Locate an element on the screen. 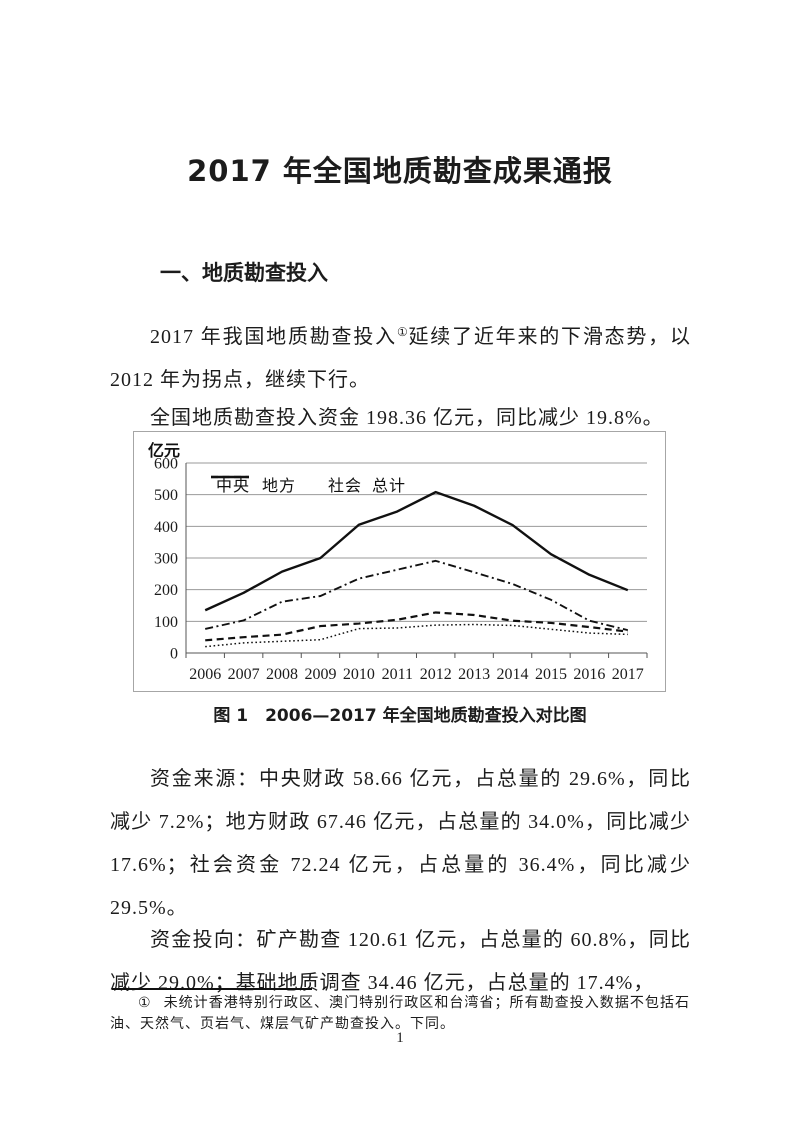 The height and width of the screenshot is (1131, 800). y-tick-label: 500 is located at coordinates (166, 495).